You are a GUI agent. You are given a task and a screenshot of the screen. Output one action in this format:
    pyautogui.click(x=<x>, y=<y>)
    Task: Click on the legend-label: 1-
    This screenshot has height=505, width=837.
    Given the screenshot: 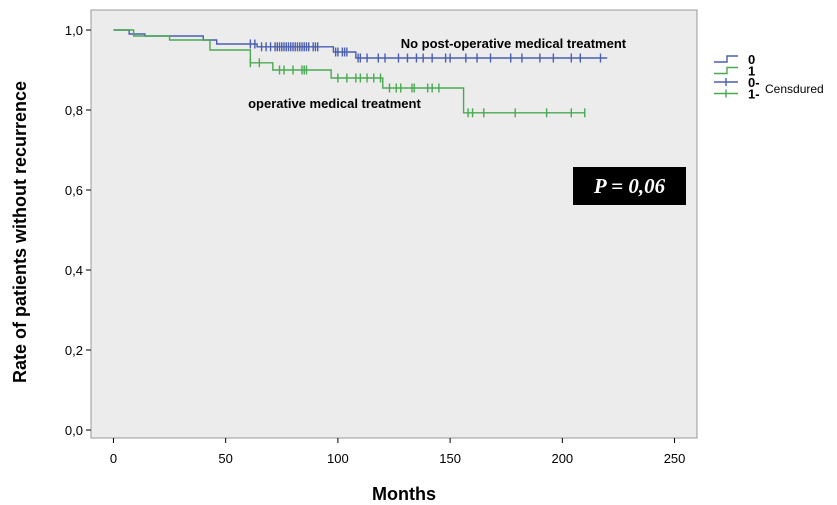 What is the action you would take?
    pyautogui.click(x=754, y=94)
    